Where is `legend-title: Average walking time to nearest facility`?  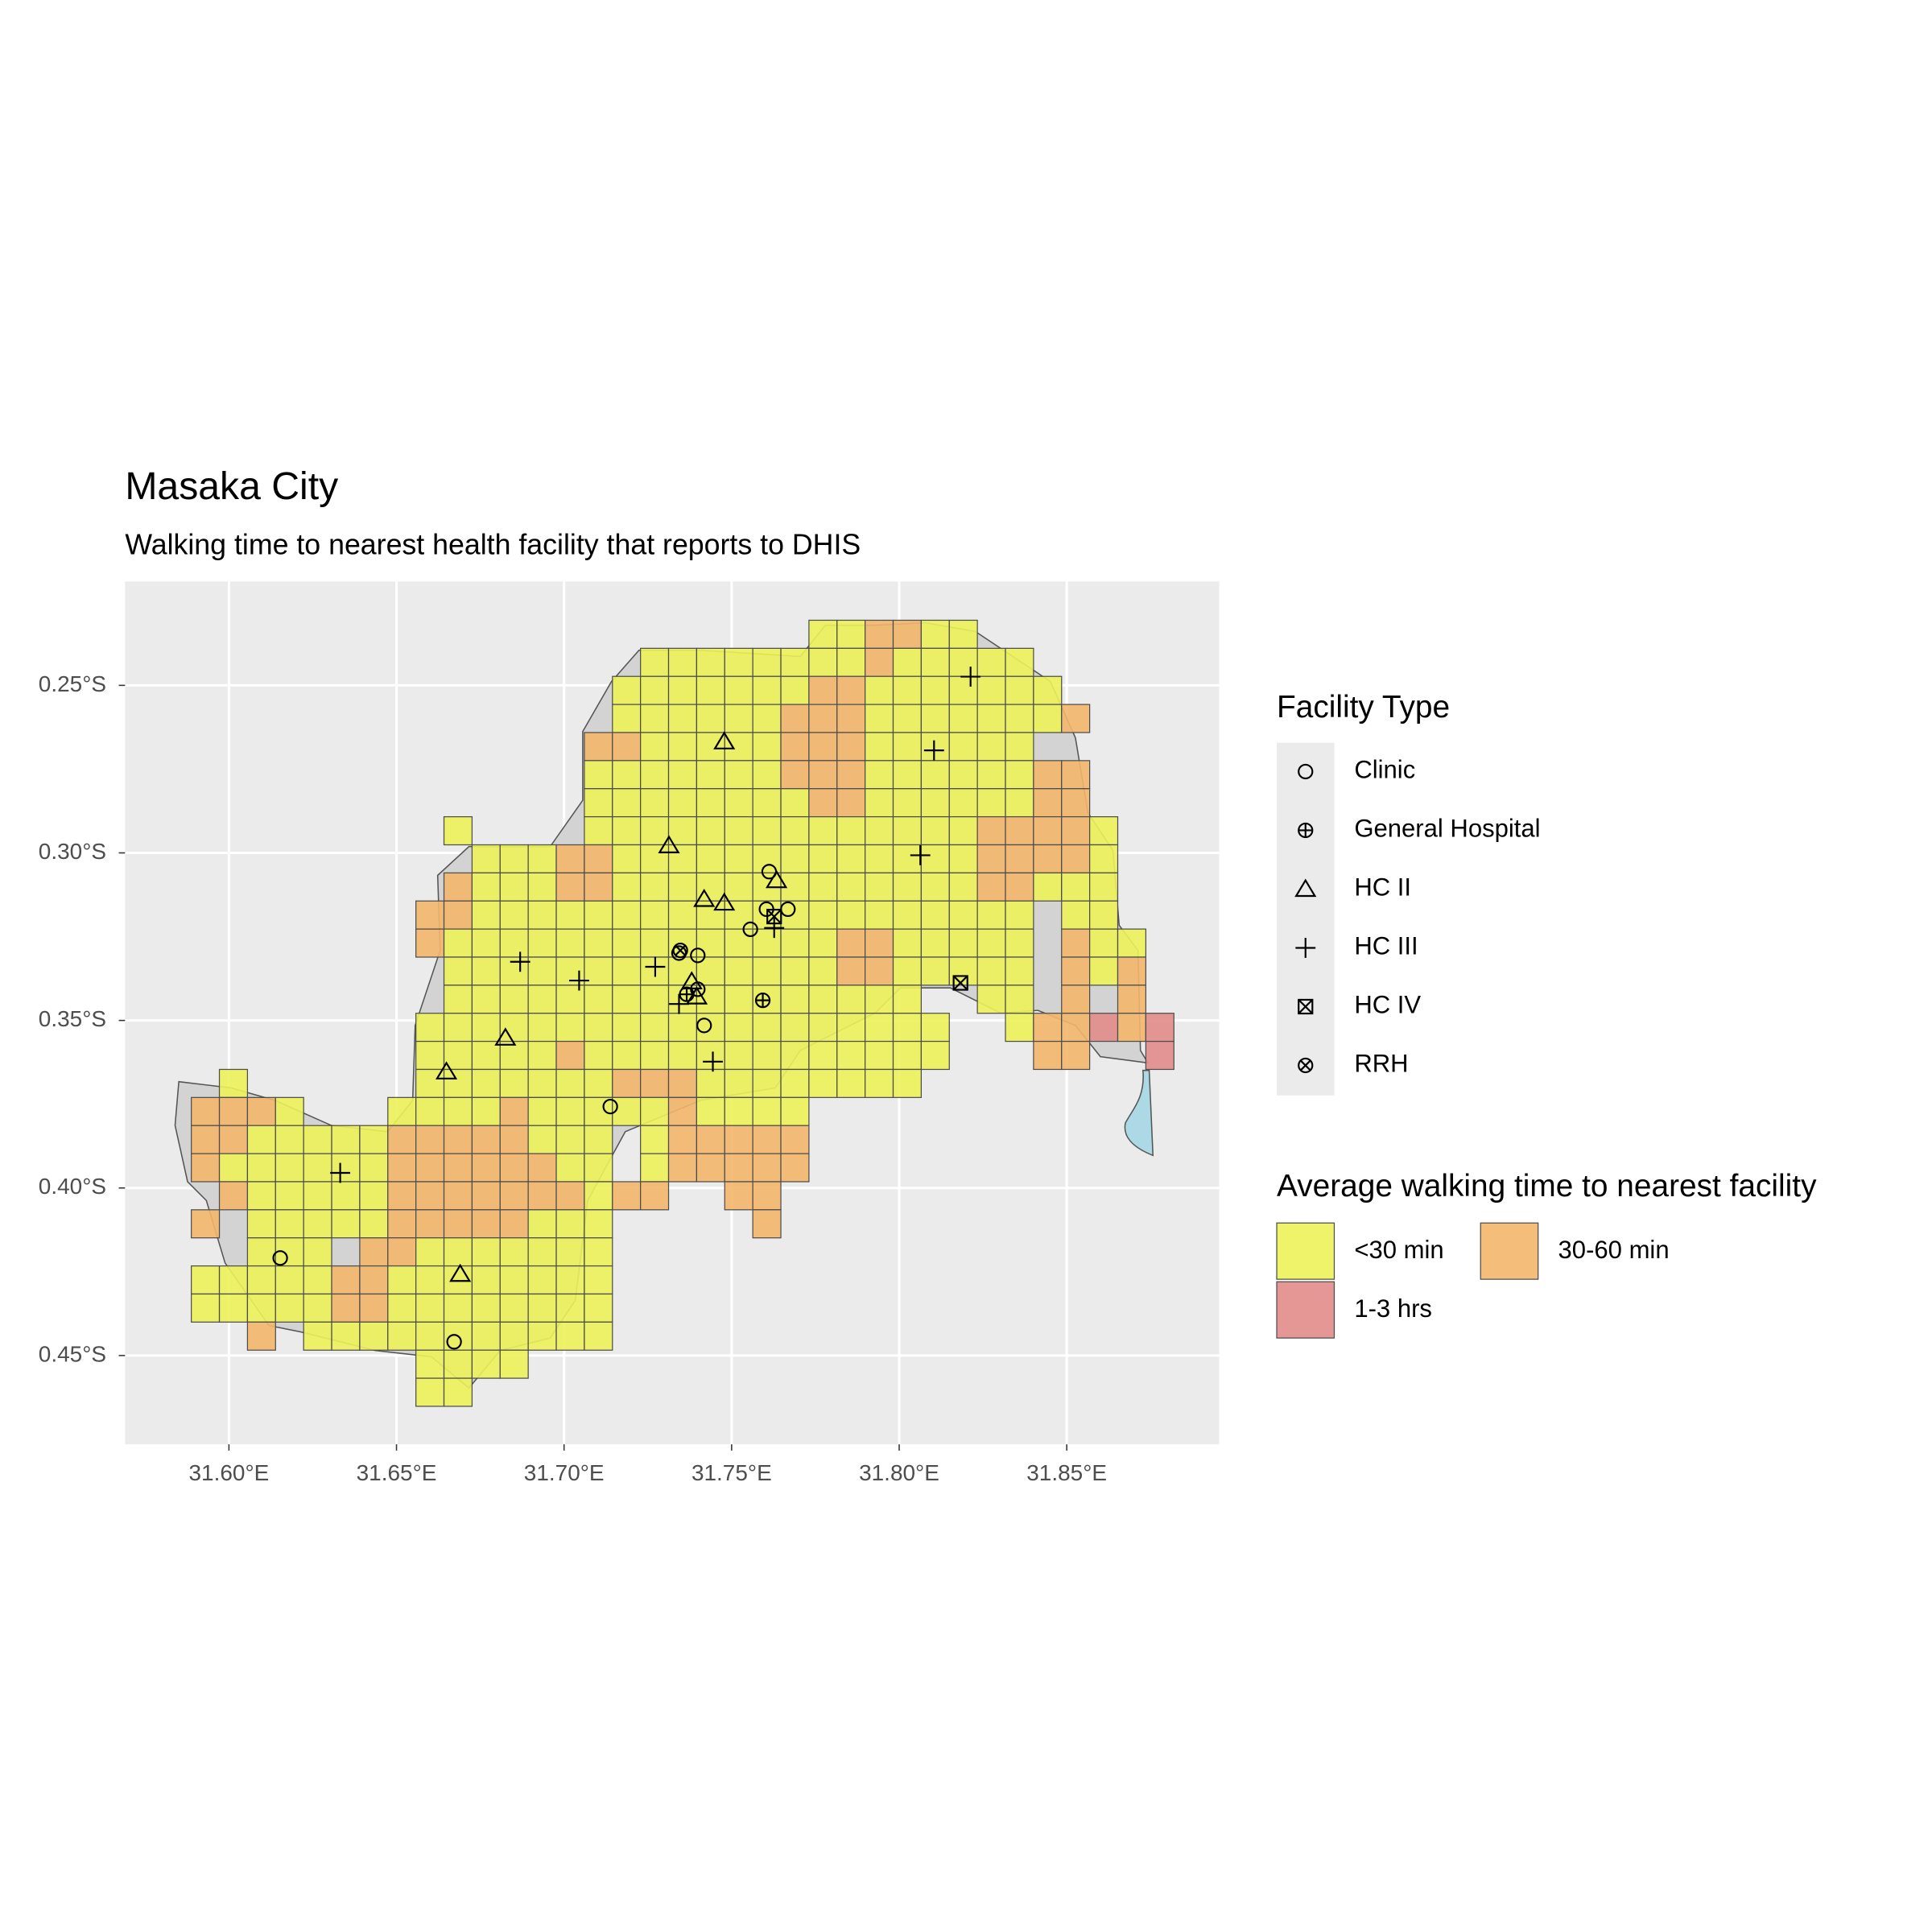
legend-title: Average walking time to nearest facility is located at coordinates (1547, 1186).